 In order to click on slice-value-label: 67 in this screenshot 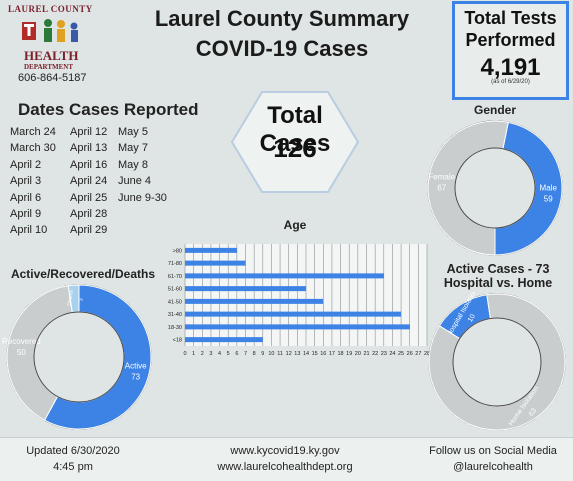, I will do `click(441, 188)`.